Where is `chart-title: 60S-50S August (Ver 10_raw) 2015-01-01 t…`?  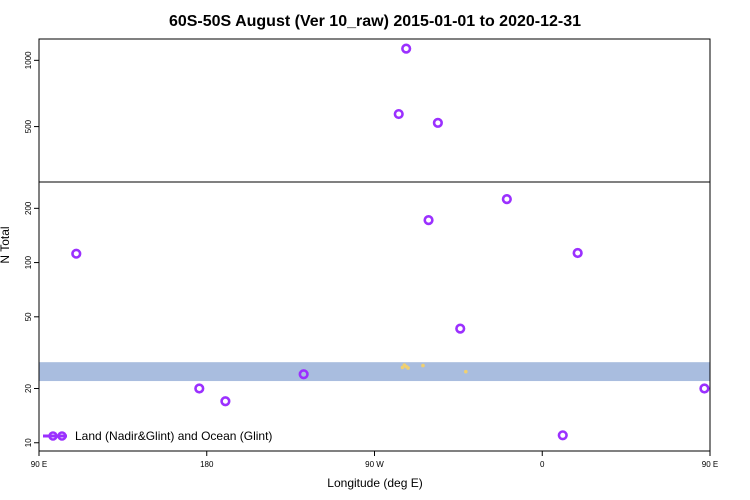 chart-title: 60S-50S August (Ver 10_raw) 2015-01-01 t… is located at coordinates (375, 21).